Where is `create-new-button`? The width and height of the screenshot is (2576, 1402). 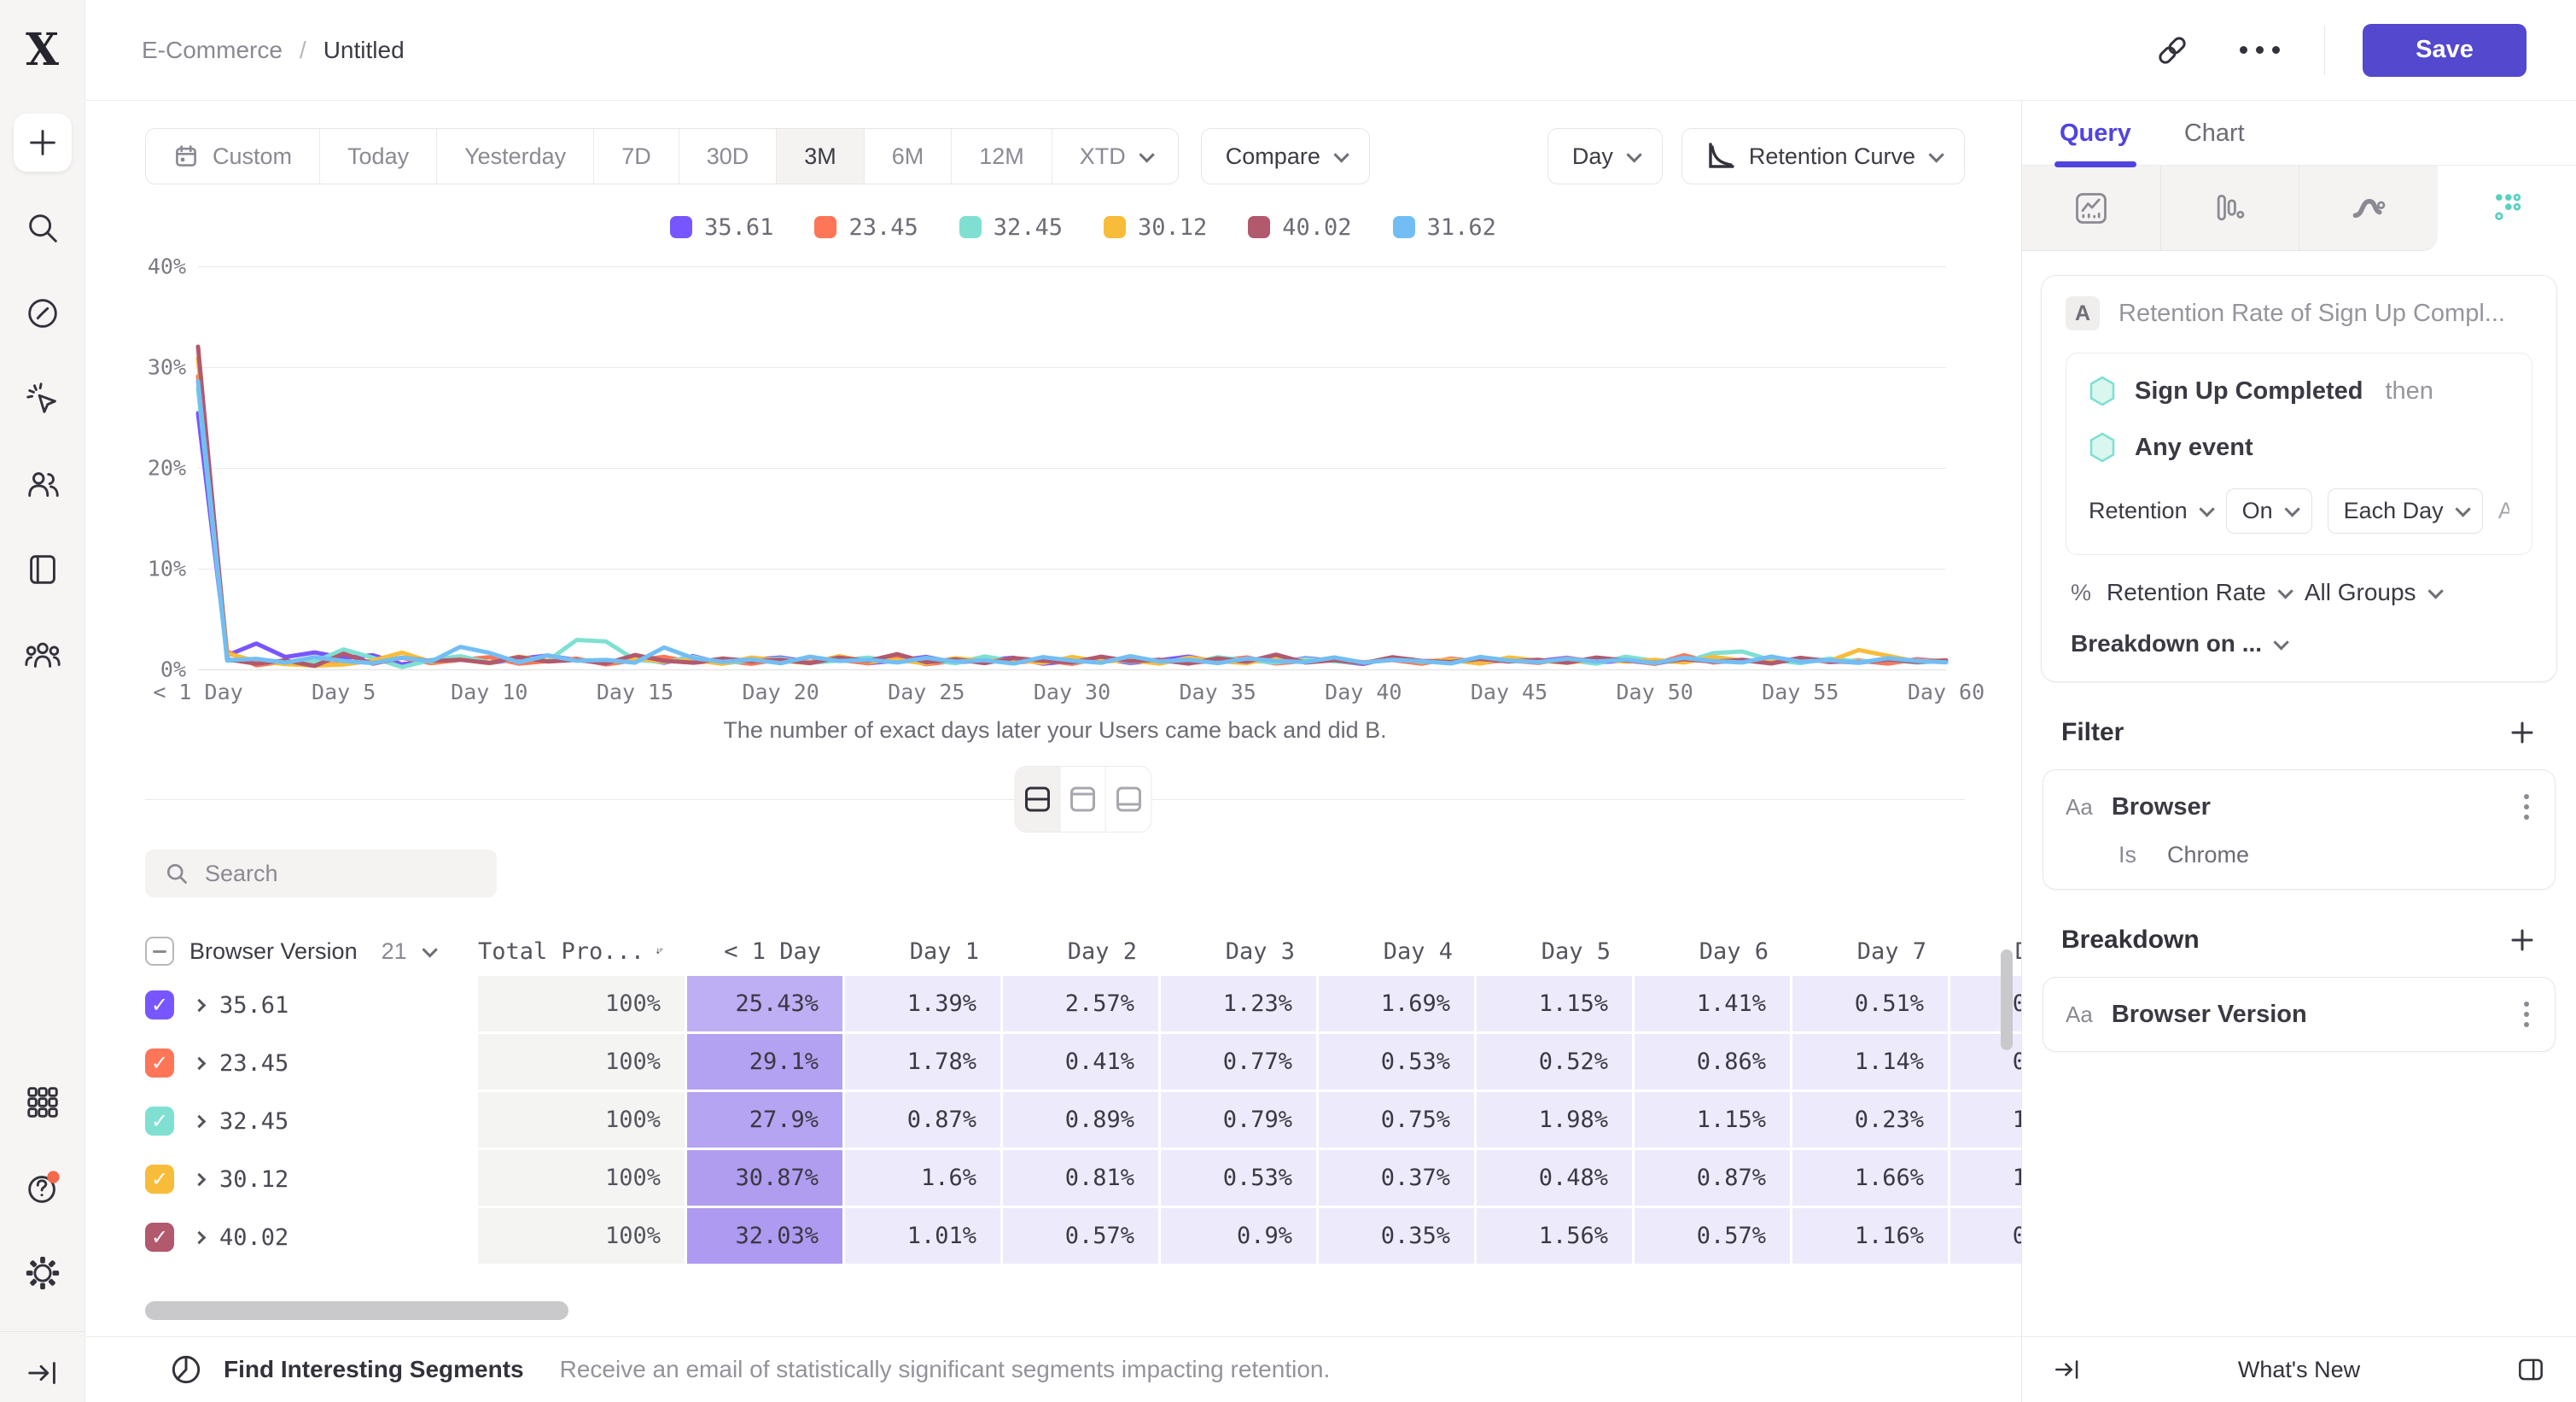 create-new-button is located at coordinates (42, 143).